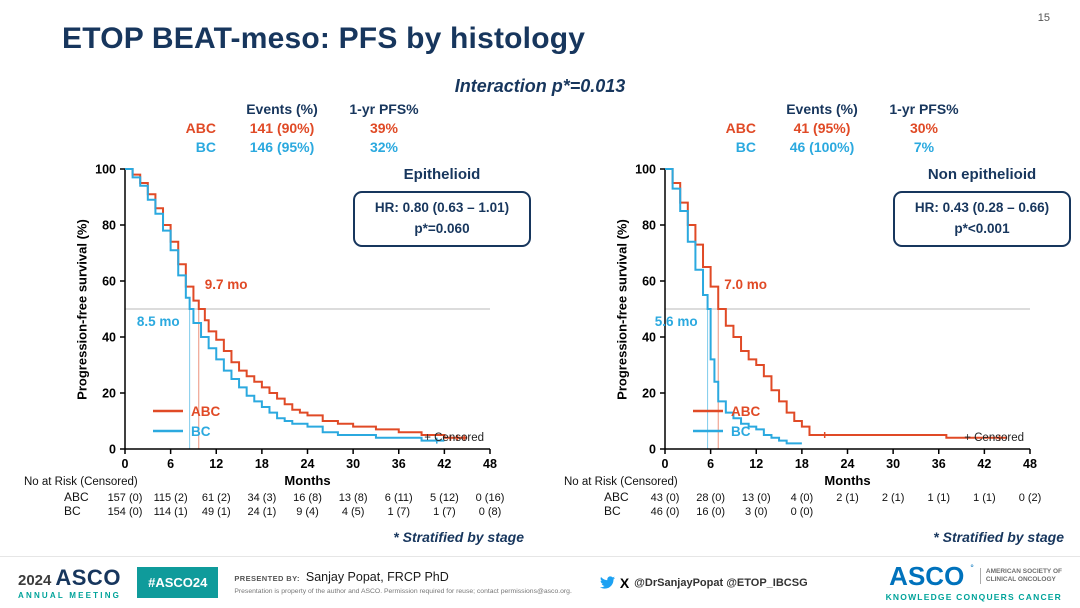 This screenshot has width=1080, height=608. What do you see at coordinates (262, 512) in the screenshot?
I see `svg-text: 24 (1)` at bounding box center [262, 512].